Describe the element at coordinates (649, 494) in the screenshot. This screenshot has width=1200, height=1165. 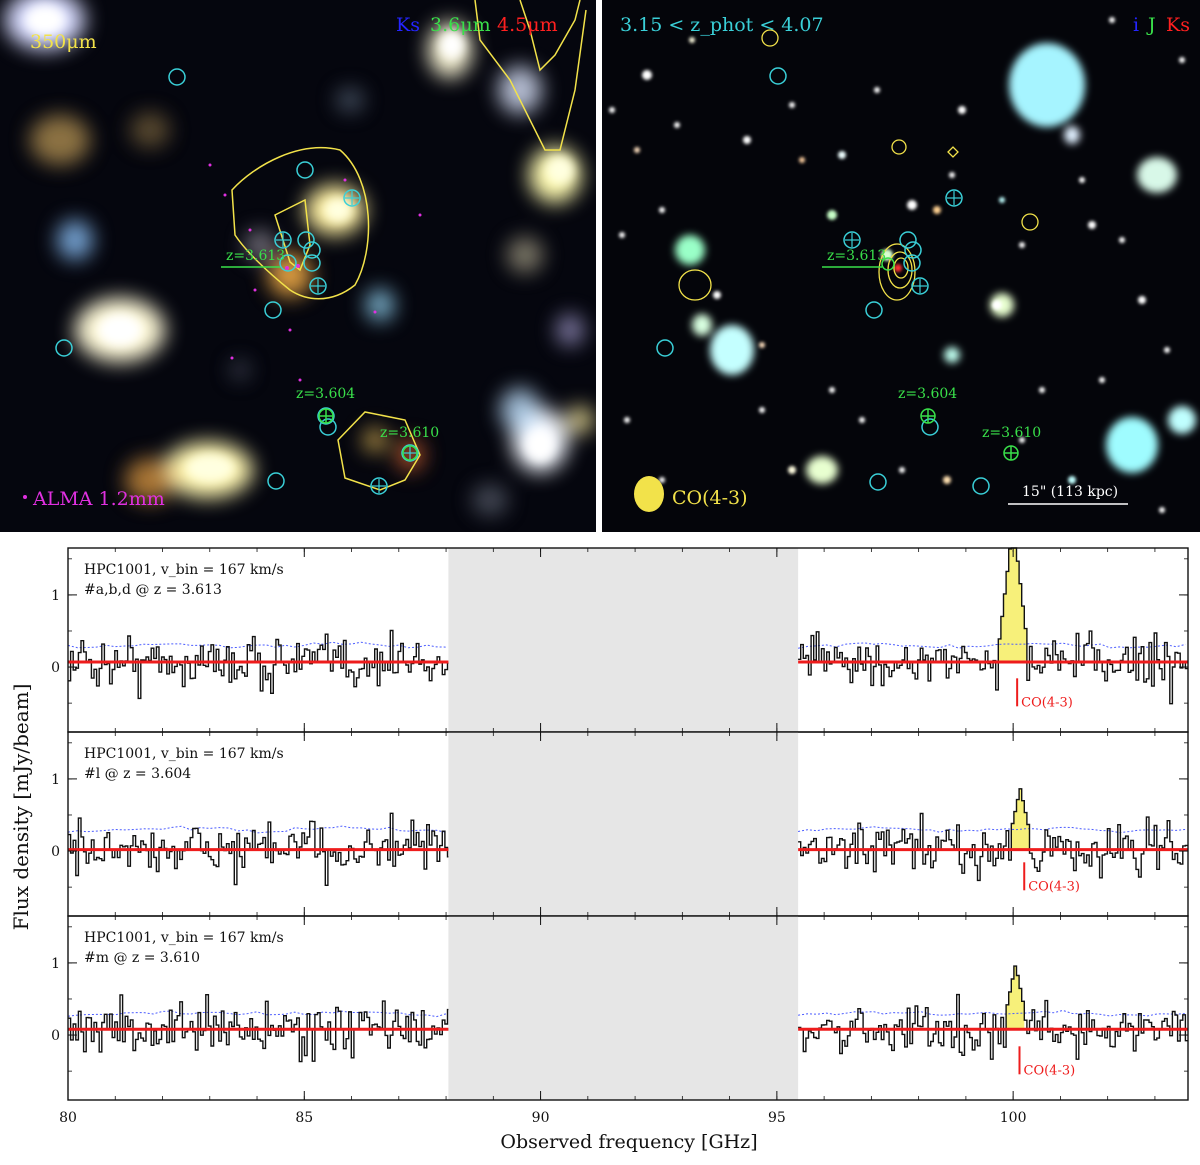
I see `co-beam-ellipse` at that location.